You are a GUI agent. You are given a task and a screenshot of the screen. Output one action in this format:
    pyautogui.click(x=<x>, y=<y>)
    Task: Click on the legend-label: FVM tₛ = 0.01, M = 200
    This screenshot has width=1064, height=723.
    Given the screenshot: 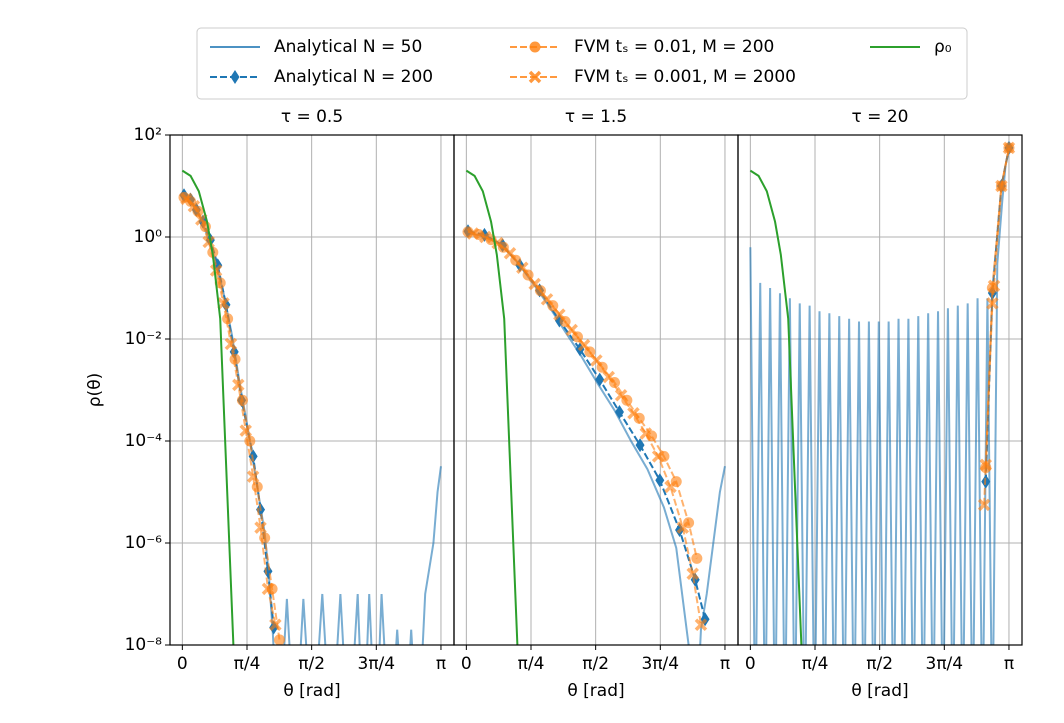 What is the action you would take?
    pyautogui.click(x=674, y=47)
    